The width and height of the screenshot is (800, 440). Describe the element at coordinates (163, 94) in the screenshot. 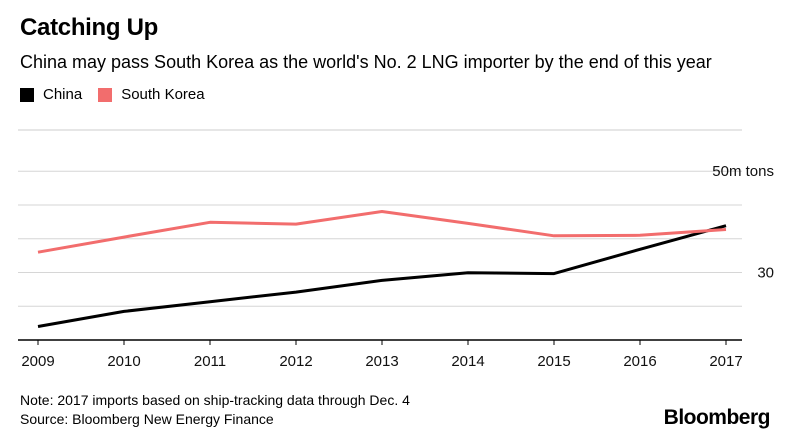

I see `legend-label-south-korea: South Korea` at that location.